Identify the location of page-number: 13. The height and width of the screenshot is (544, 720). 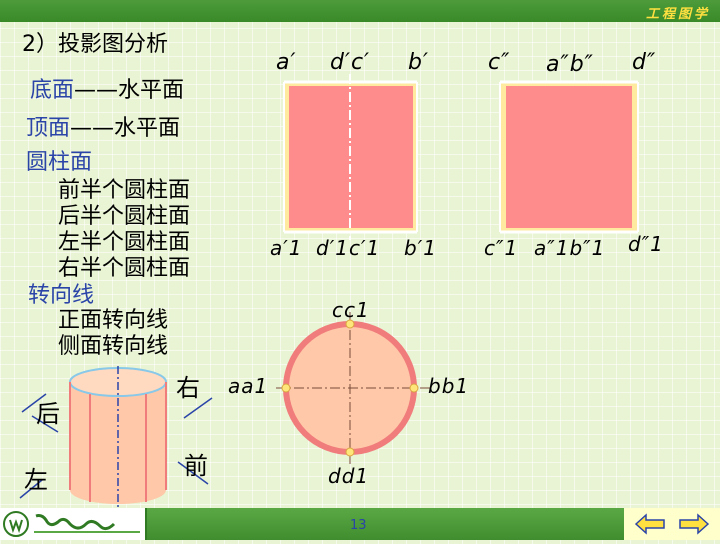
(358, 525).